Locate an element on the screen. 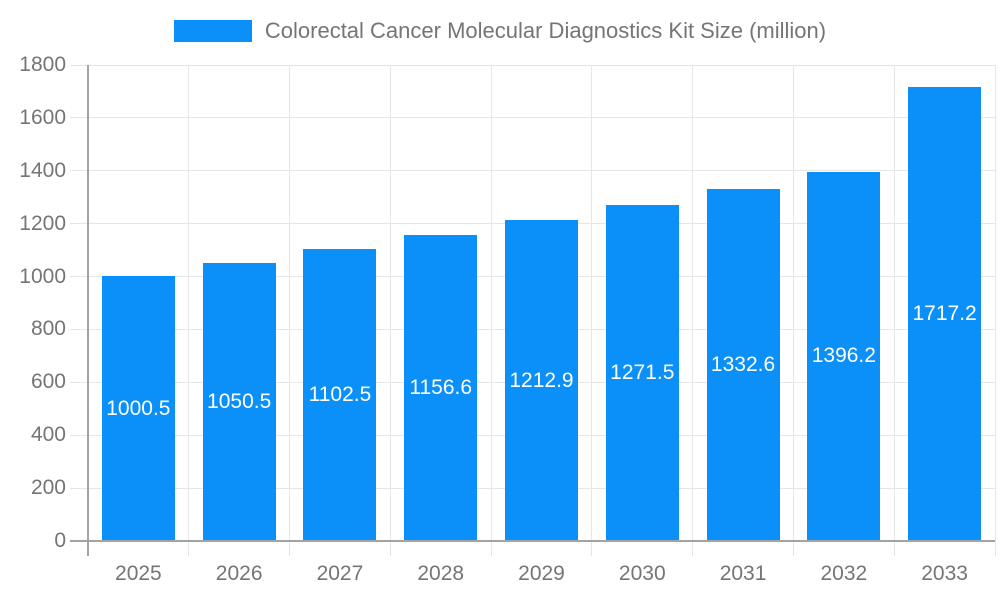  x-tick-label: 2025 is located at coordinates (138, 573).